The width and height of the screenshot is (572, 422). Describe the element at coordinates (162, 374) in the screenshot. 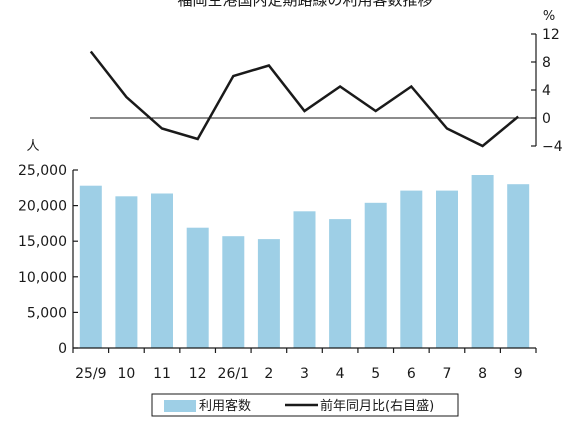

I see `x-tick-label-2: 11` at that location.